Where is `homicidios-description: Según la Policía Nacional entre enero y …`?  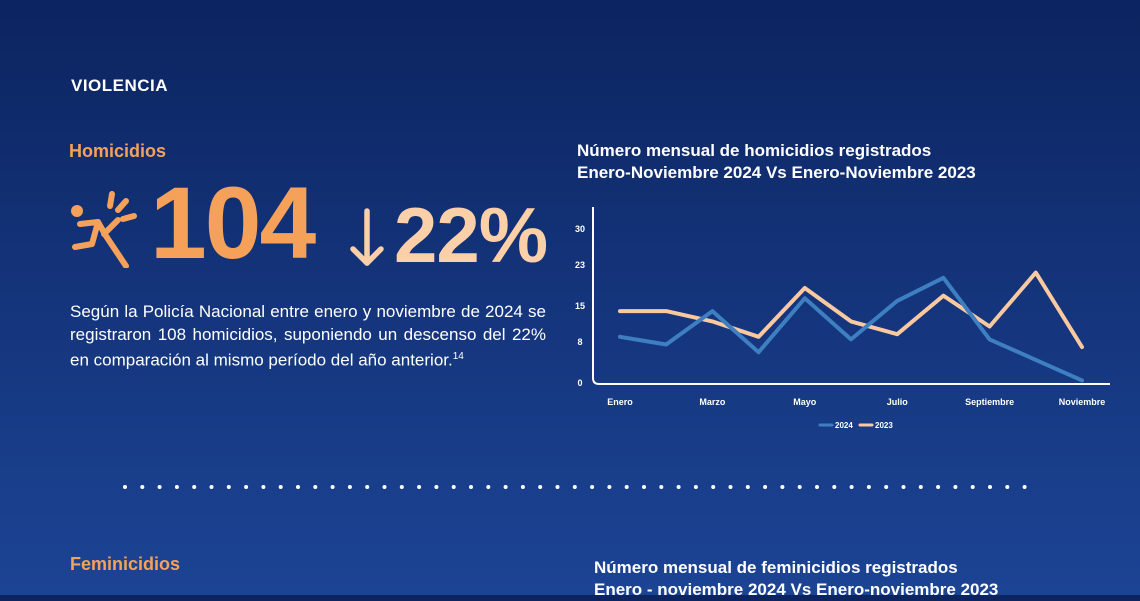 homicidios-description: Según la Policía Nacional entre enero y … is located at coordinates (308, 336).